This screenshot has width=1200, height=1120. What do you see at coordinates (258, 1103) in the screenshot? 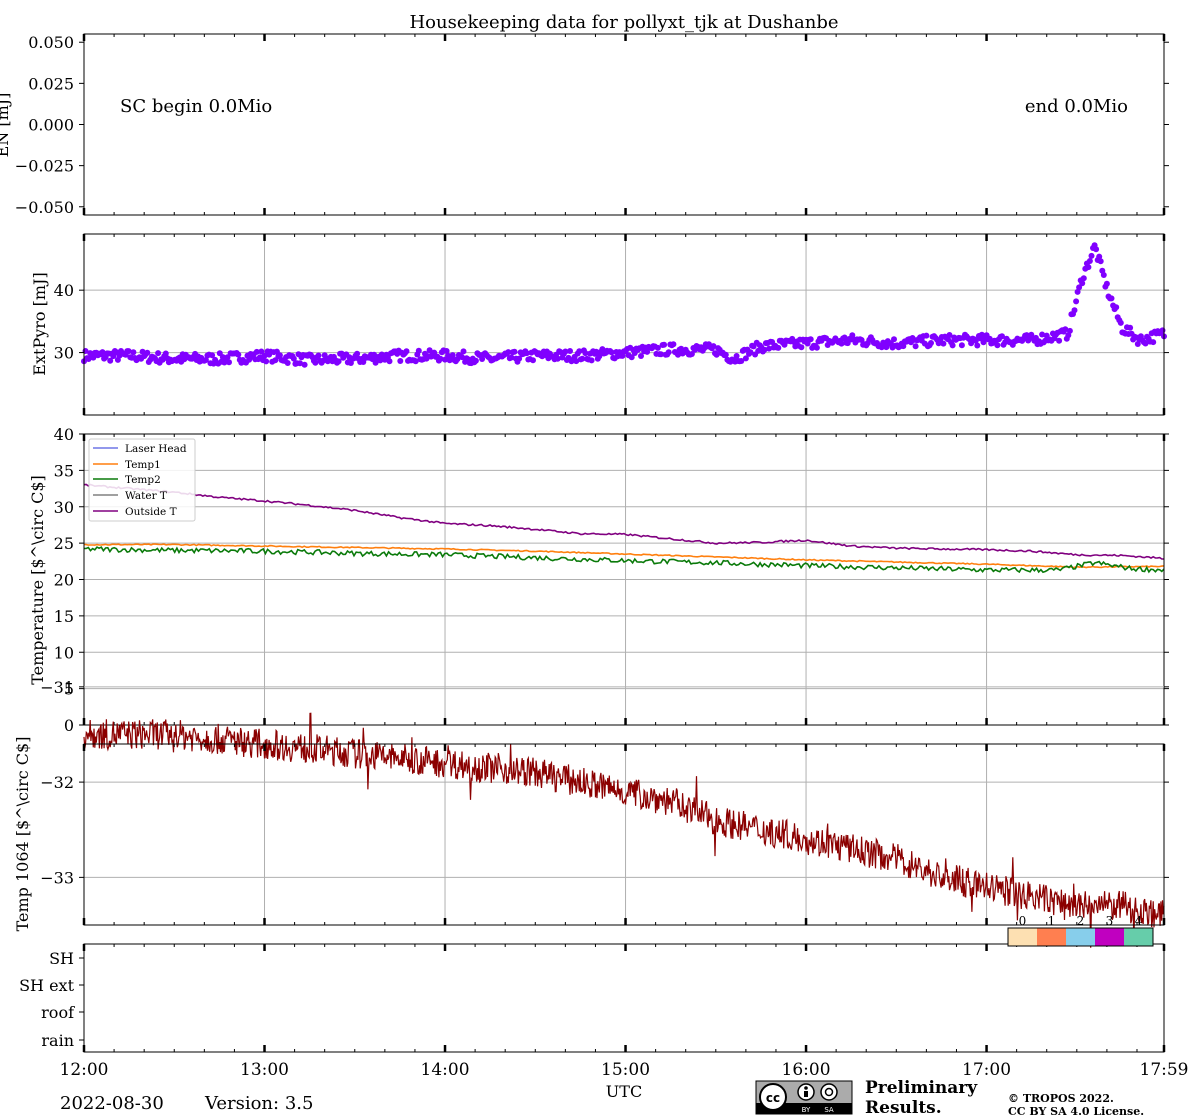
I see `footer-version: Version: 3.5` at bounding box center [258, 1103].